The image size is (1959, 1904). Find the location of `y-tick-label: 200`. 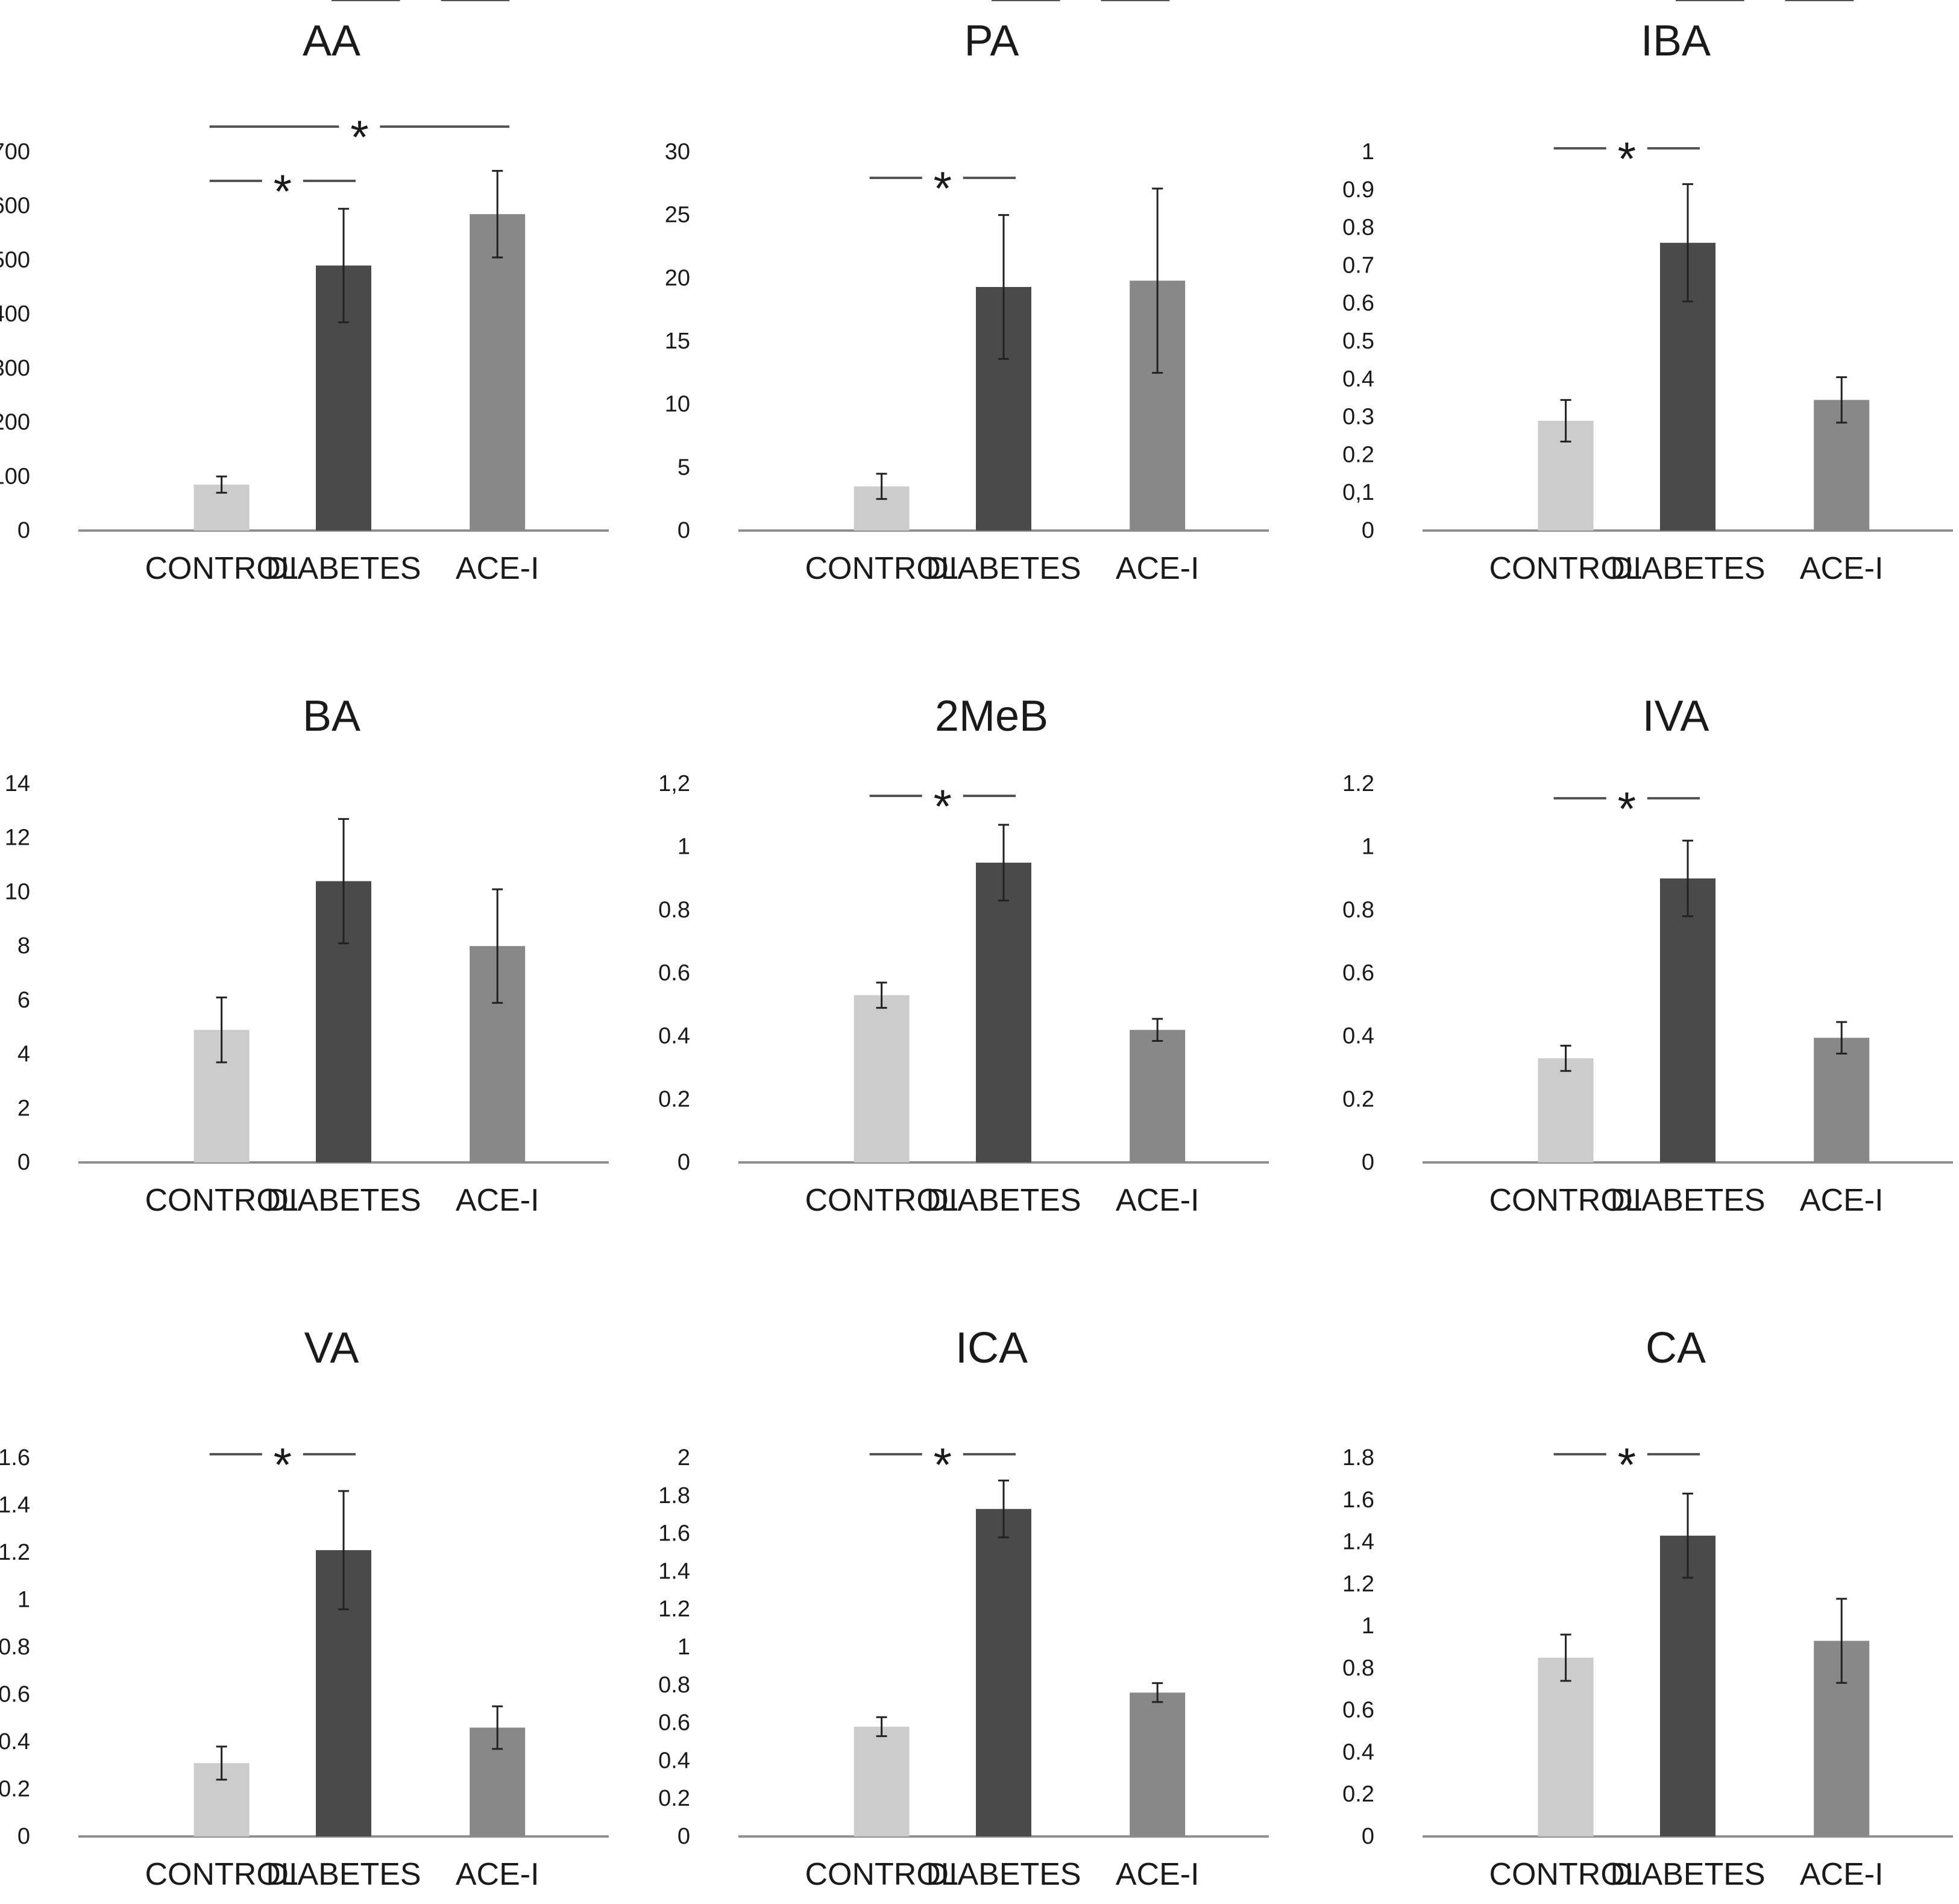

y-tick-label: 200 is located at coordinates (15, 422).